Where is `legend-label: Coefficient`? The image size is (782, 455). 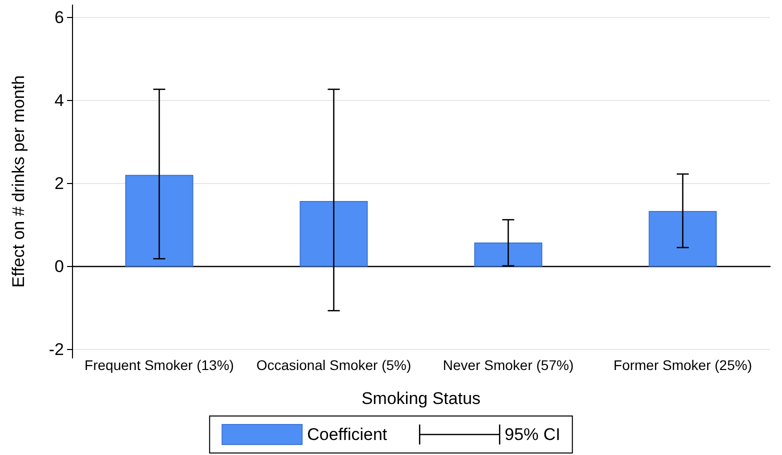 legend-label: Coefficient is located at coordinates (347, 434).